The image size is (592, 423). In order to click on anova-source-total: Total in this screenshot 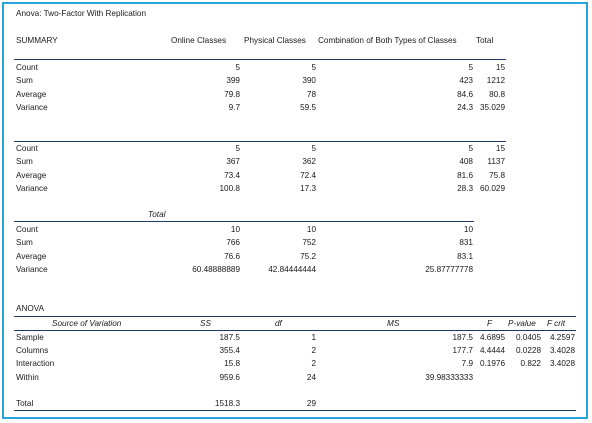, I will do `click(24, 404)`.